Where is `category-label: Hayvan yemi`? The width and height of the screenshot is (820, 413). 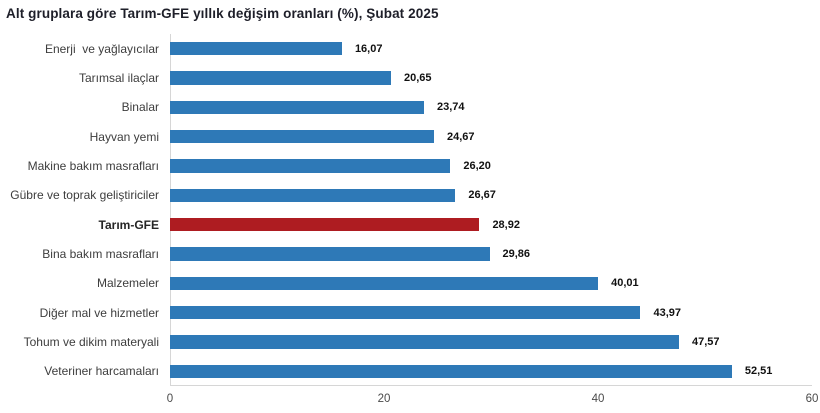
category-label: Hayvan yemi is located at coordinates (124, 136).